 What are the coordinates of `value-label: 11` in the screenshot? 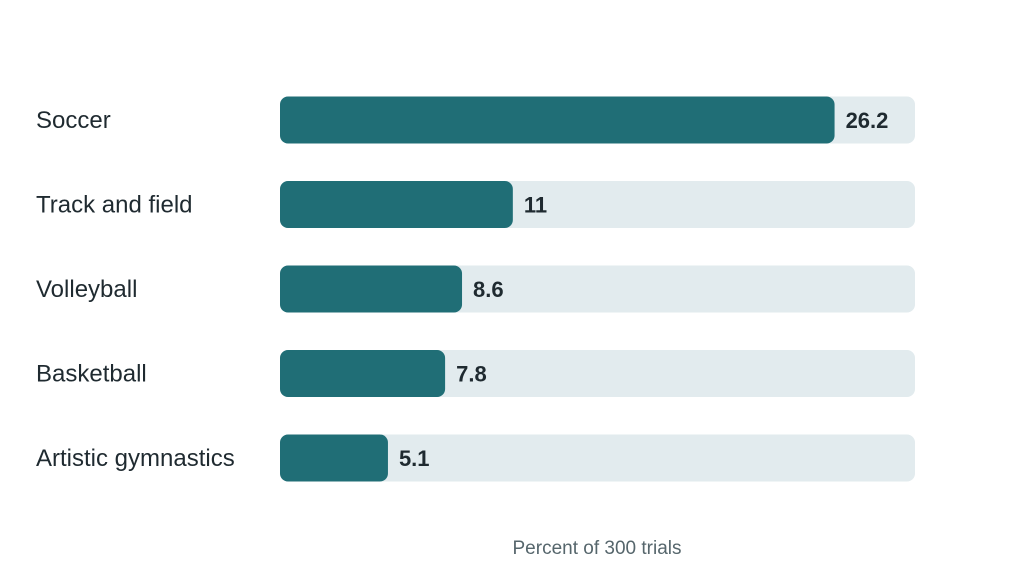 It's located at (535, 205).